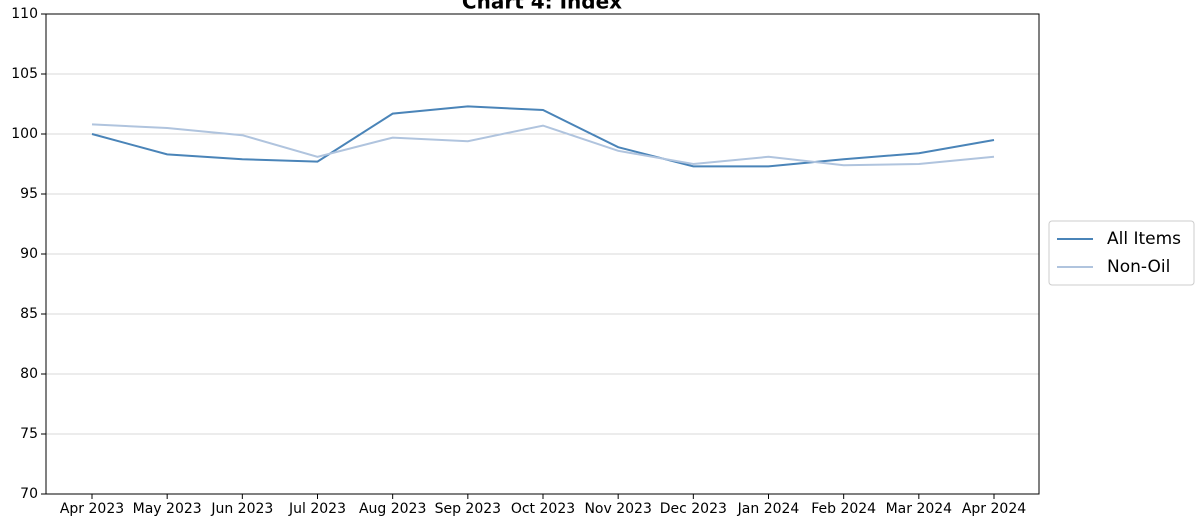 This screenshot has width=1199, height=519. Describe the element at coordinates (317, 509) in the screenshot. I see `x-tick-label: Jul 2023` at that location.